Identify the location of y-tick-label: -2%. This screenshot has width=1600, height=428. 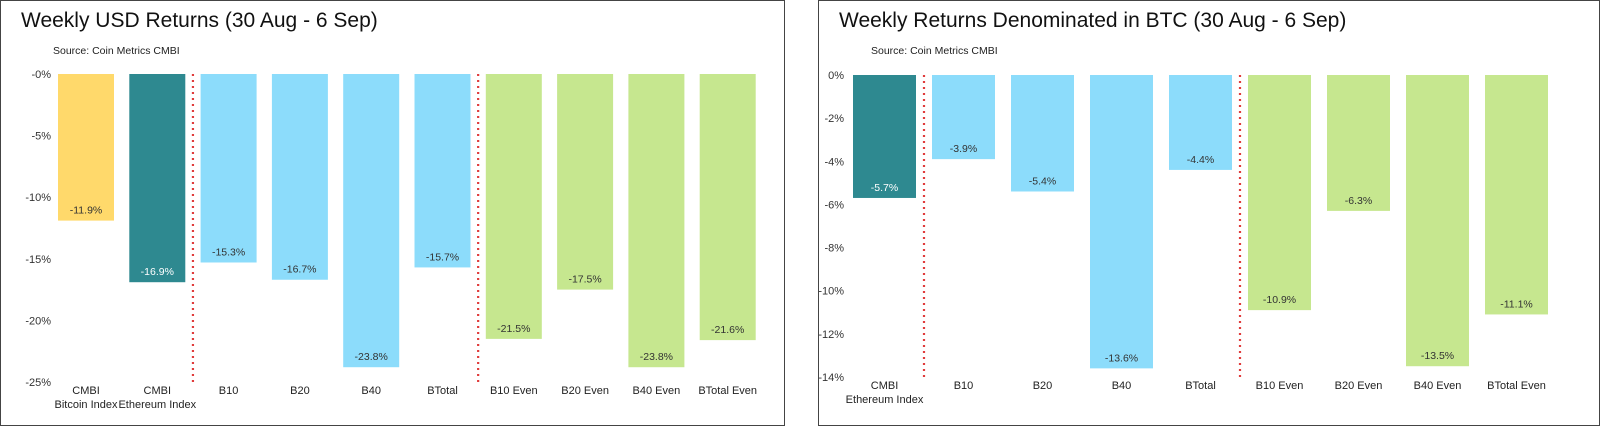
(834, 119).